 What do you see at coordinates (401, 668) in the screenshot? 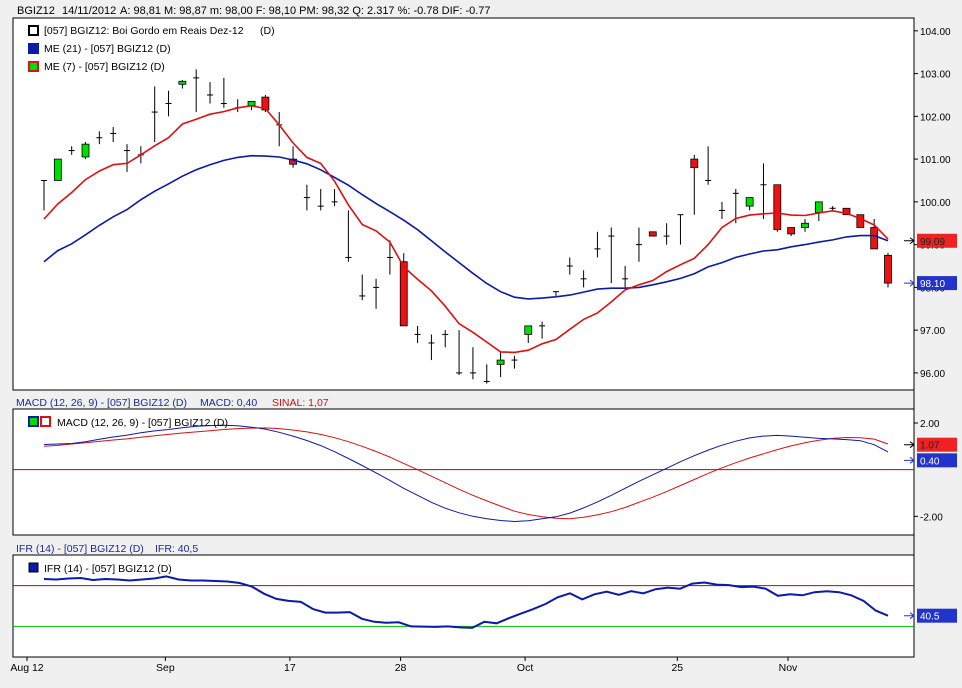
I see `x-tick-label: 28` at bounding box center [401, 668].